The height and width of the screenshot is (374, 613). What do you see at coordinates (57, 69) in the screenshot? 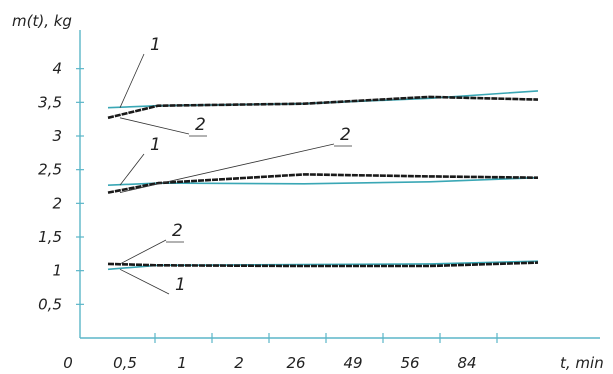
I see `y-tick-label: 4` at bounding box center [57, 69].